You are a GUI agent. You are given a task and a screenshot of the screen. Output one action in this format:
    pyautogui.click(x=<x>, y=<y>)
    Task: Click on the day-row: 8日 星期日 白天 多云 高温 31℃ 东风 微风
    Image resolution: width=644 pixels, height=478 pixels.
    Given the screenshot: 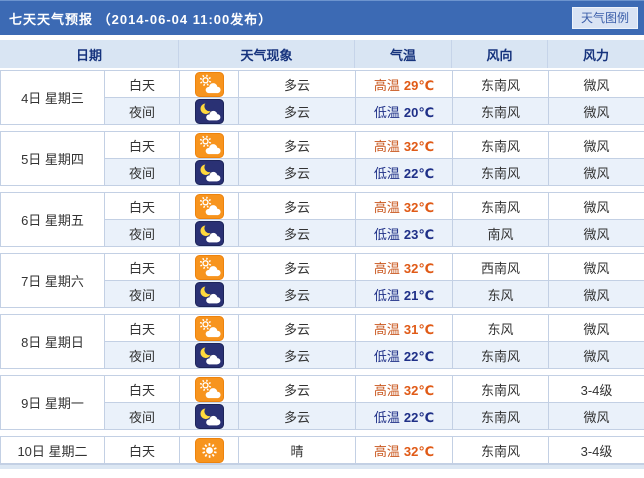 What is the action you would take?
    pyautogui.click(x=322, y=341)
    